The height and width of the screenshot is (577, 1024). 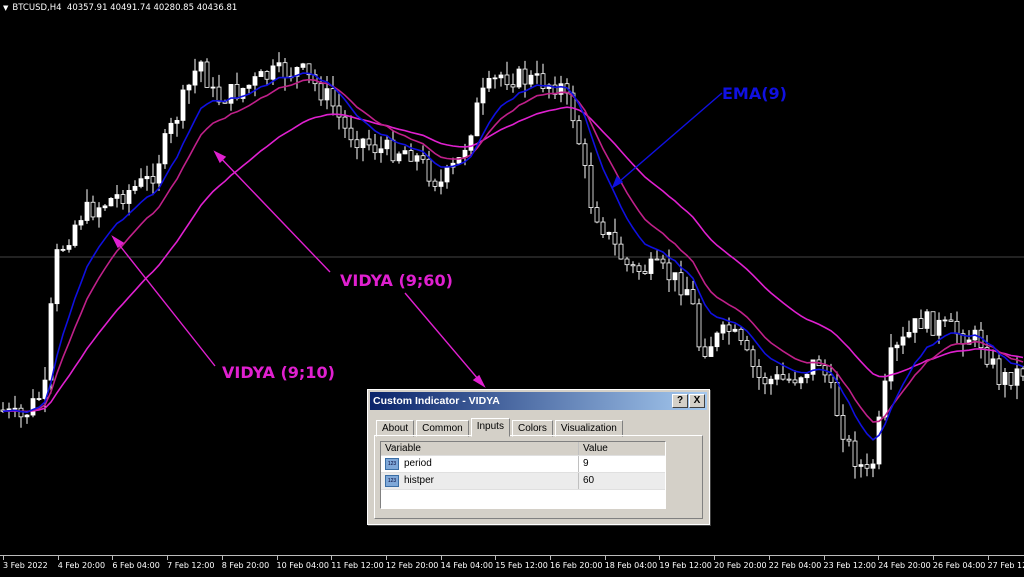 I want to click on axis-label: 23 Feb 12:00, so click(x=849, y=565).